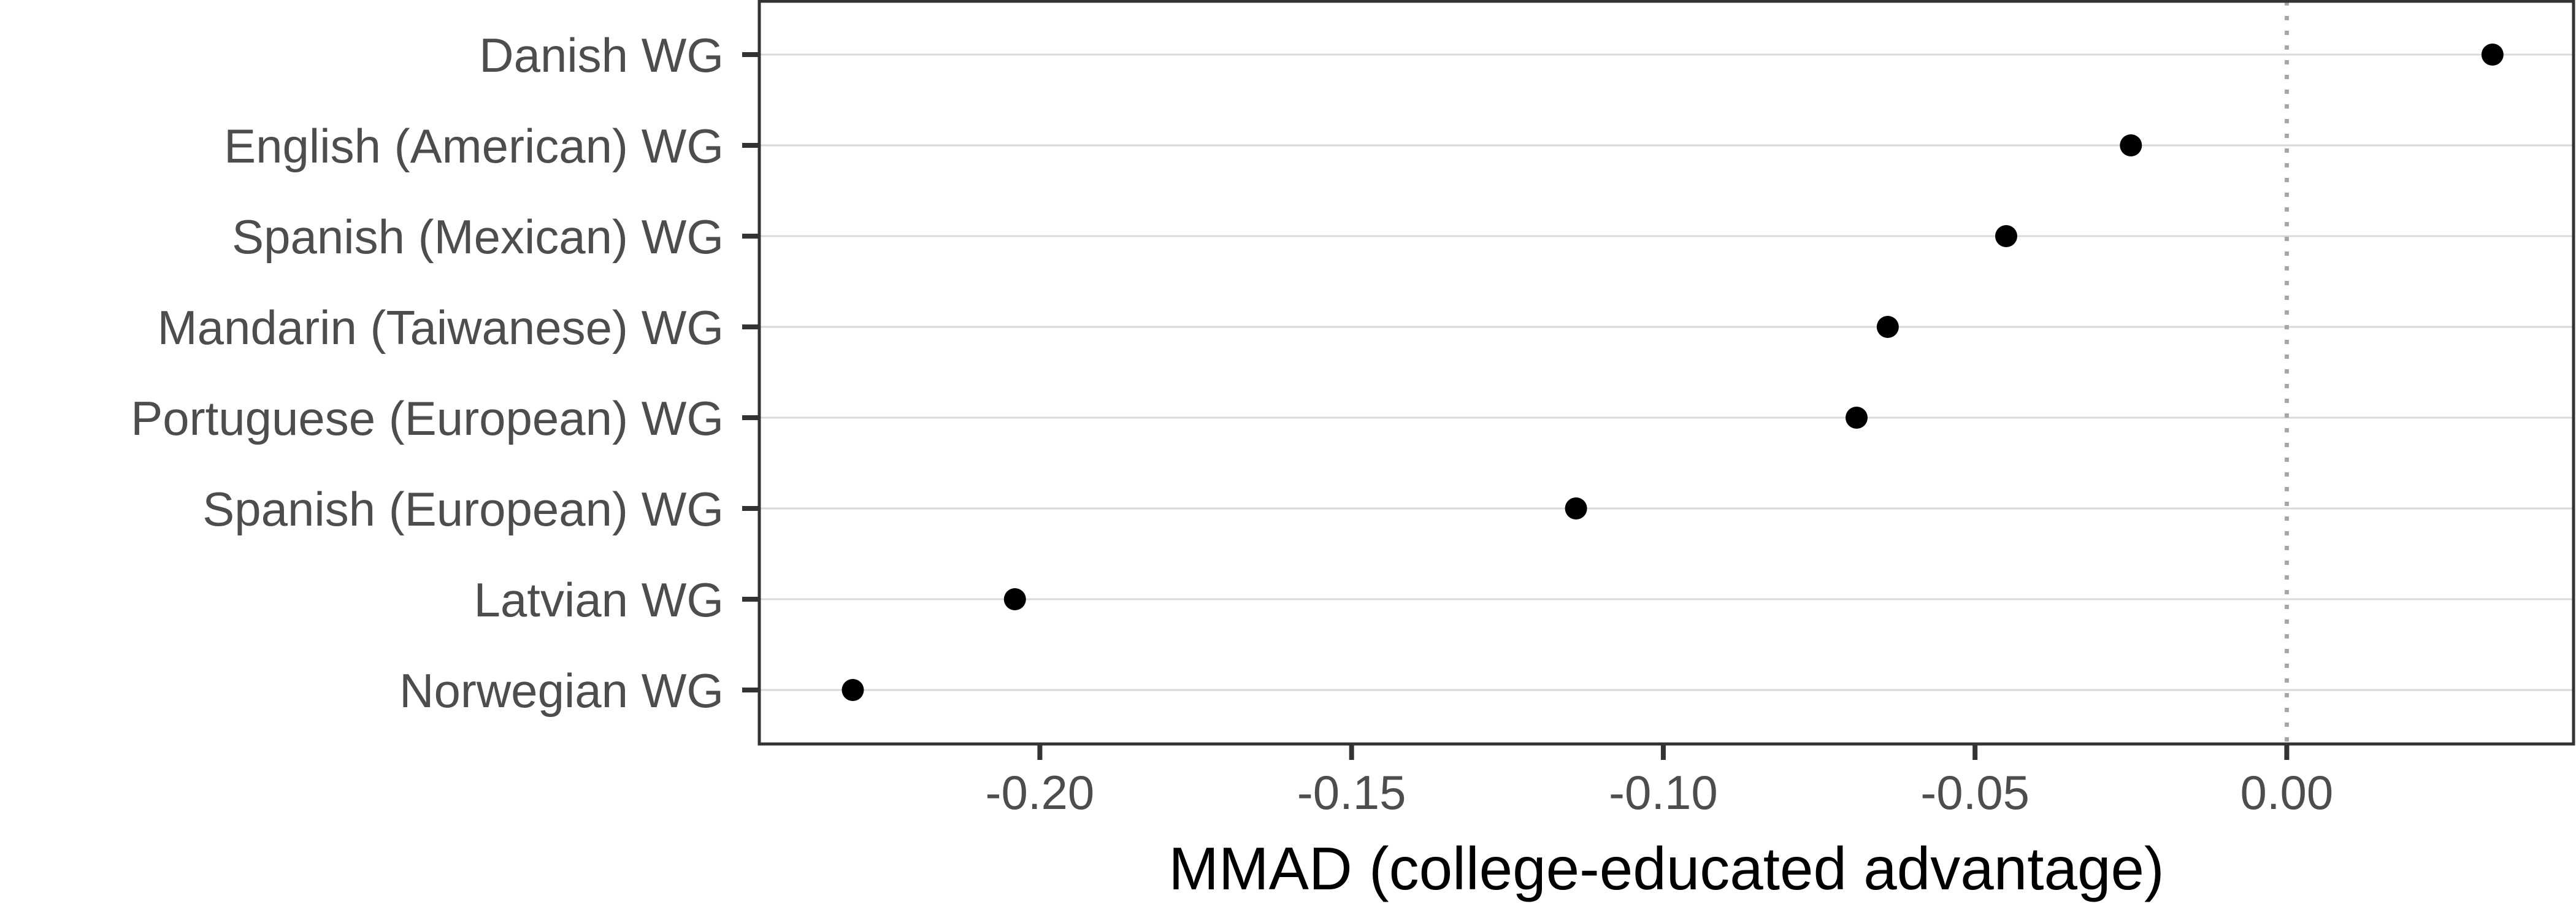  I want to click on y-tick-label: Mandarin (Taiwanese) WG, so click(441, 328).